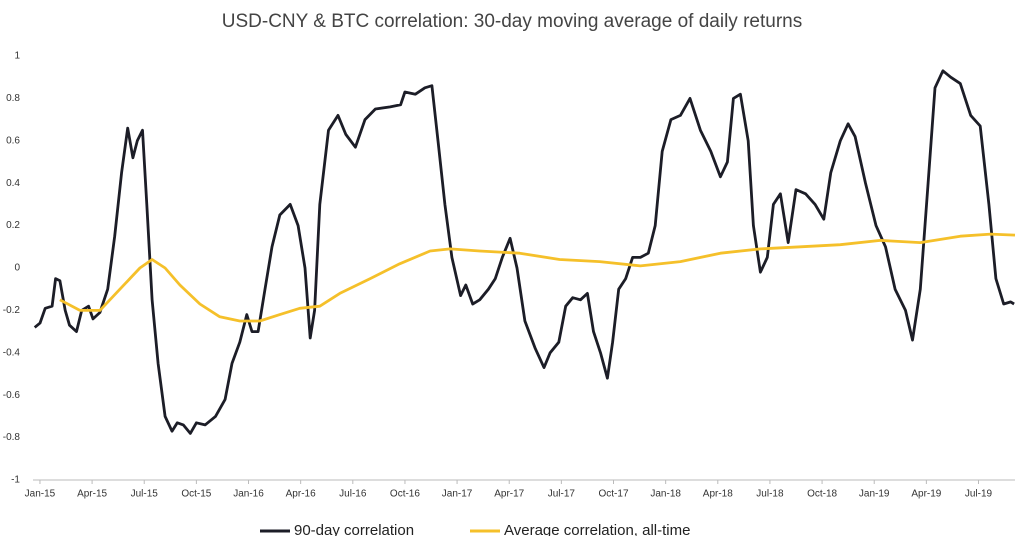 The height and width of the screenshot is (536, 1024). Describe the element at coordinates (874, 494) in the screenshot. I see `x-tick-label: Jan-19` at that location.